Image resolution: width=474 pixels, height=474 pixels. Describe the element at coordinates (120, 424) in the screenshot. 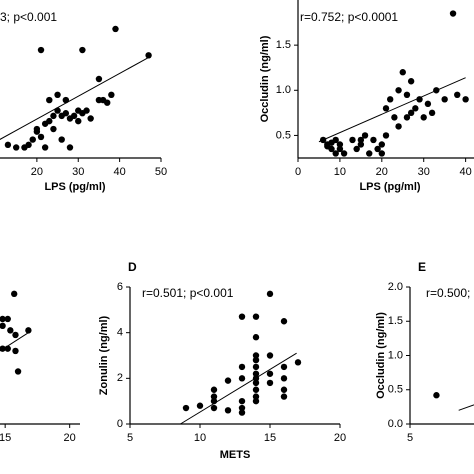

I see `y-tick-label: 0` at that location.